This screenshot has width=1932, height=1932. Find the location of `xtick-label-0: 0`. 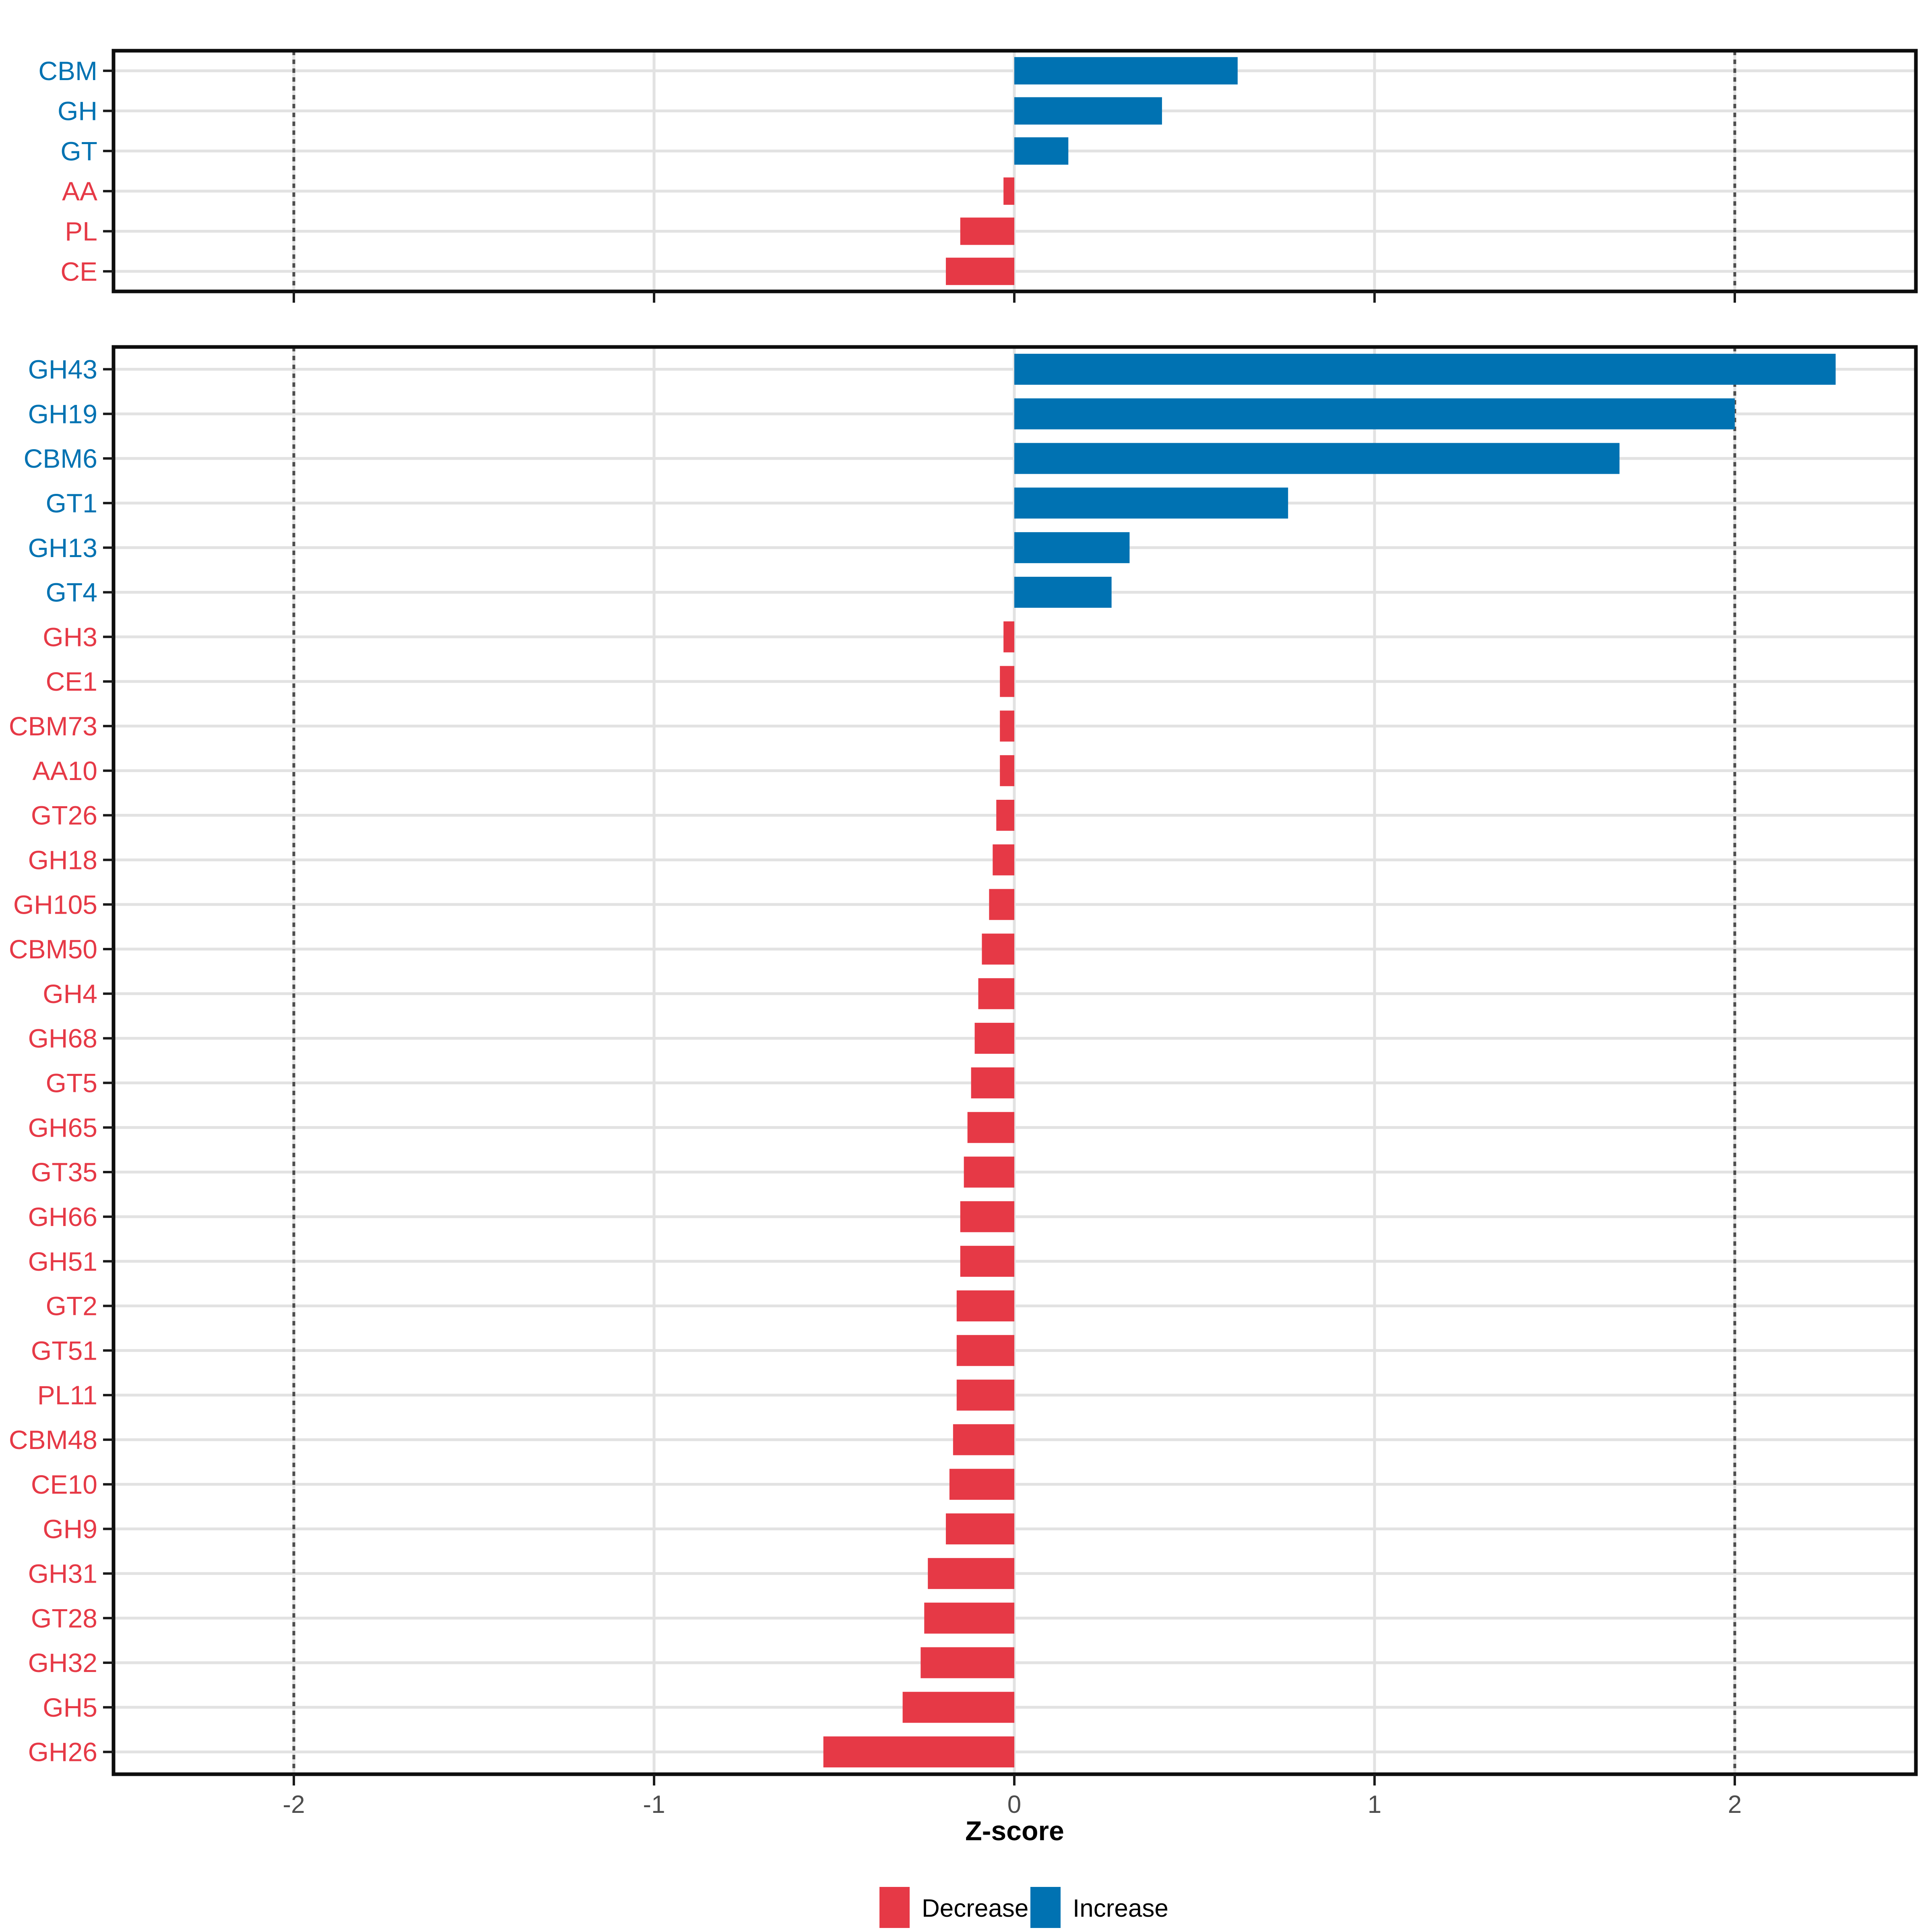

xtick-label-0: 0 is located at coordinates (1014, 1804).